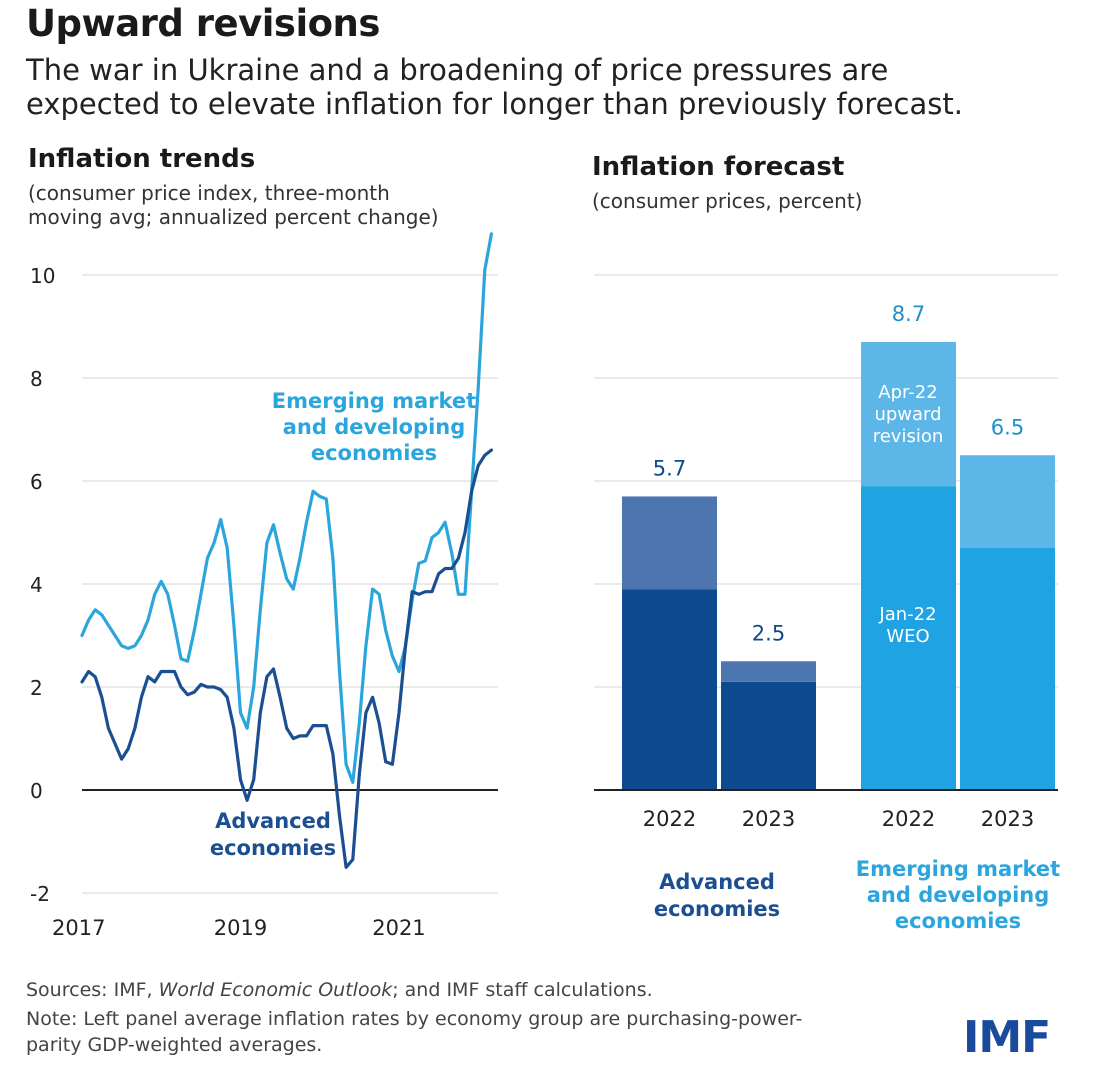 The image size is (1117, 1073). Describe the element at coordinates (142, 159) in the screenshot. I see `left-chart-title: Inflation trends` at that location.